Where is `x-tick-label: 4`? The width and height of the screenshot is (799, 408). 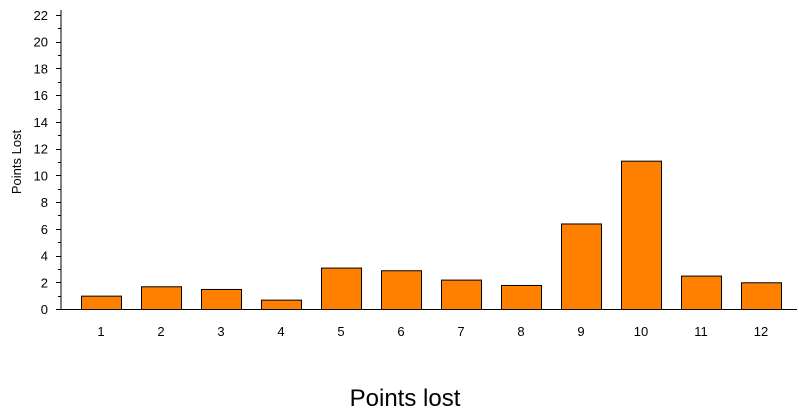 x-tick-label: 4 is located at coordinates (280, 331).